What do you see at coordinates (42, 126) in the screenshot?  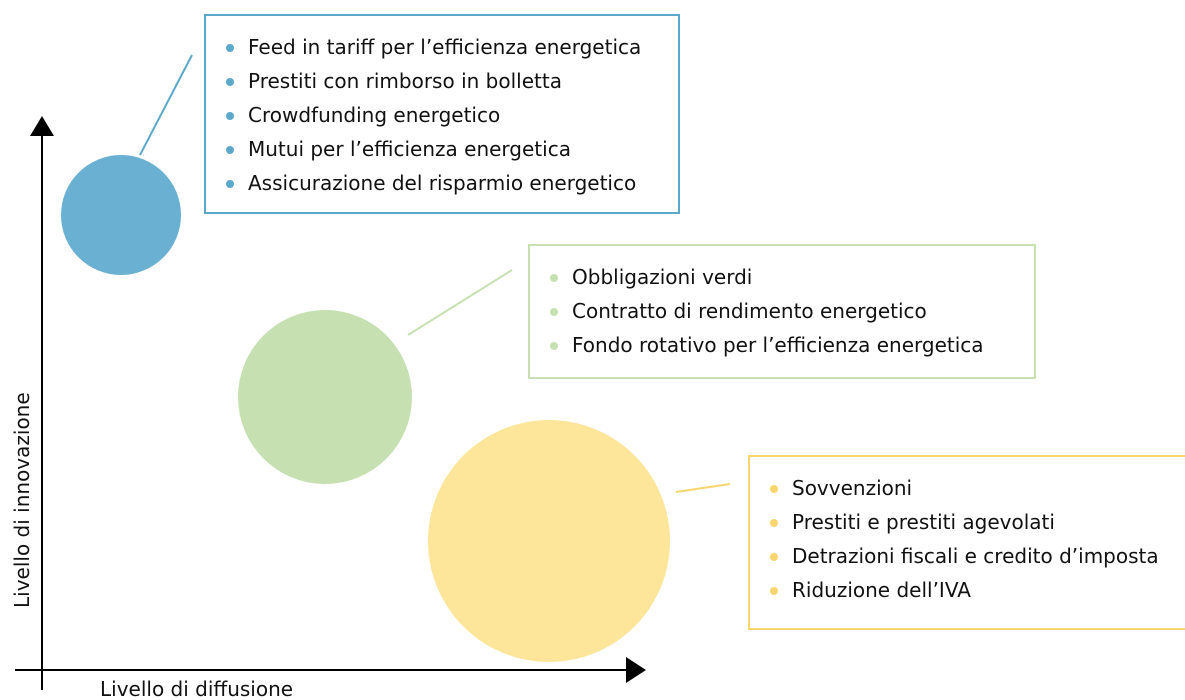 I see `y-axis-arrow` at bounding box center [42, 126].